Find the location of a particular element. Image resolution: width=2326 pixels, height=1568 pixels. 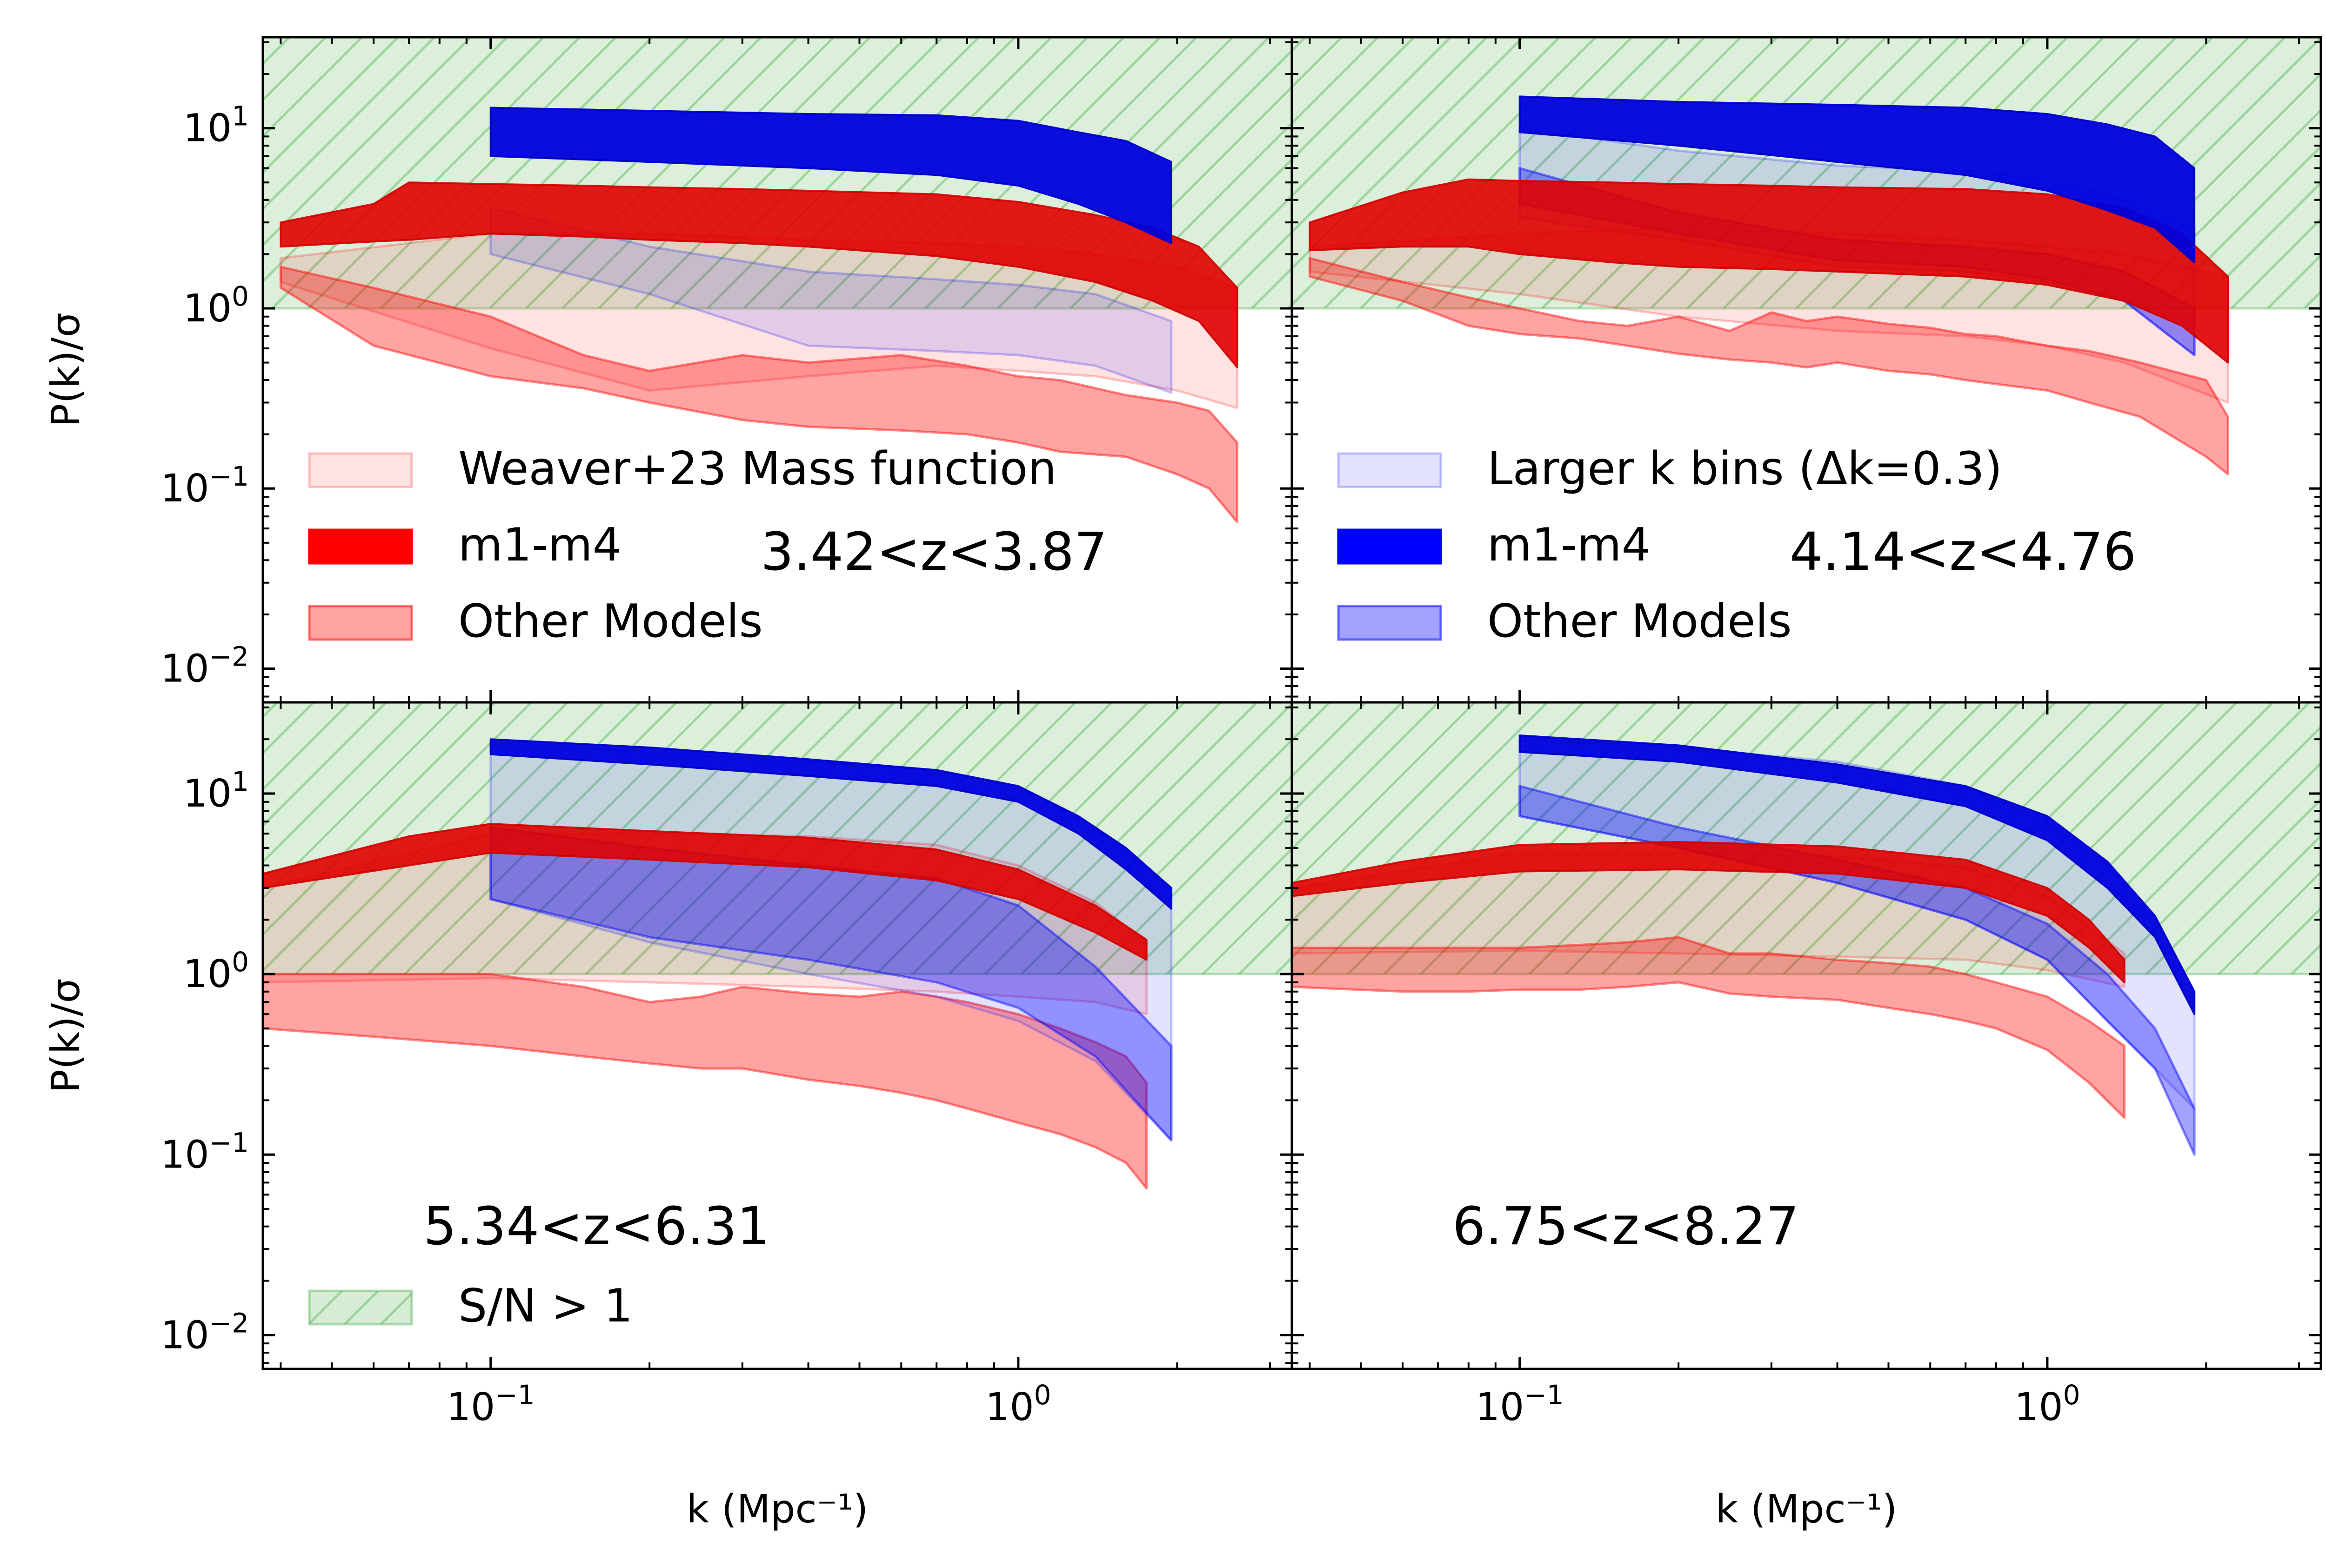

panel-p2 is located at coordinates (1806, 256).